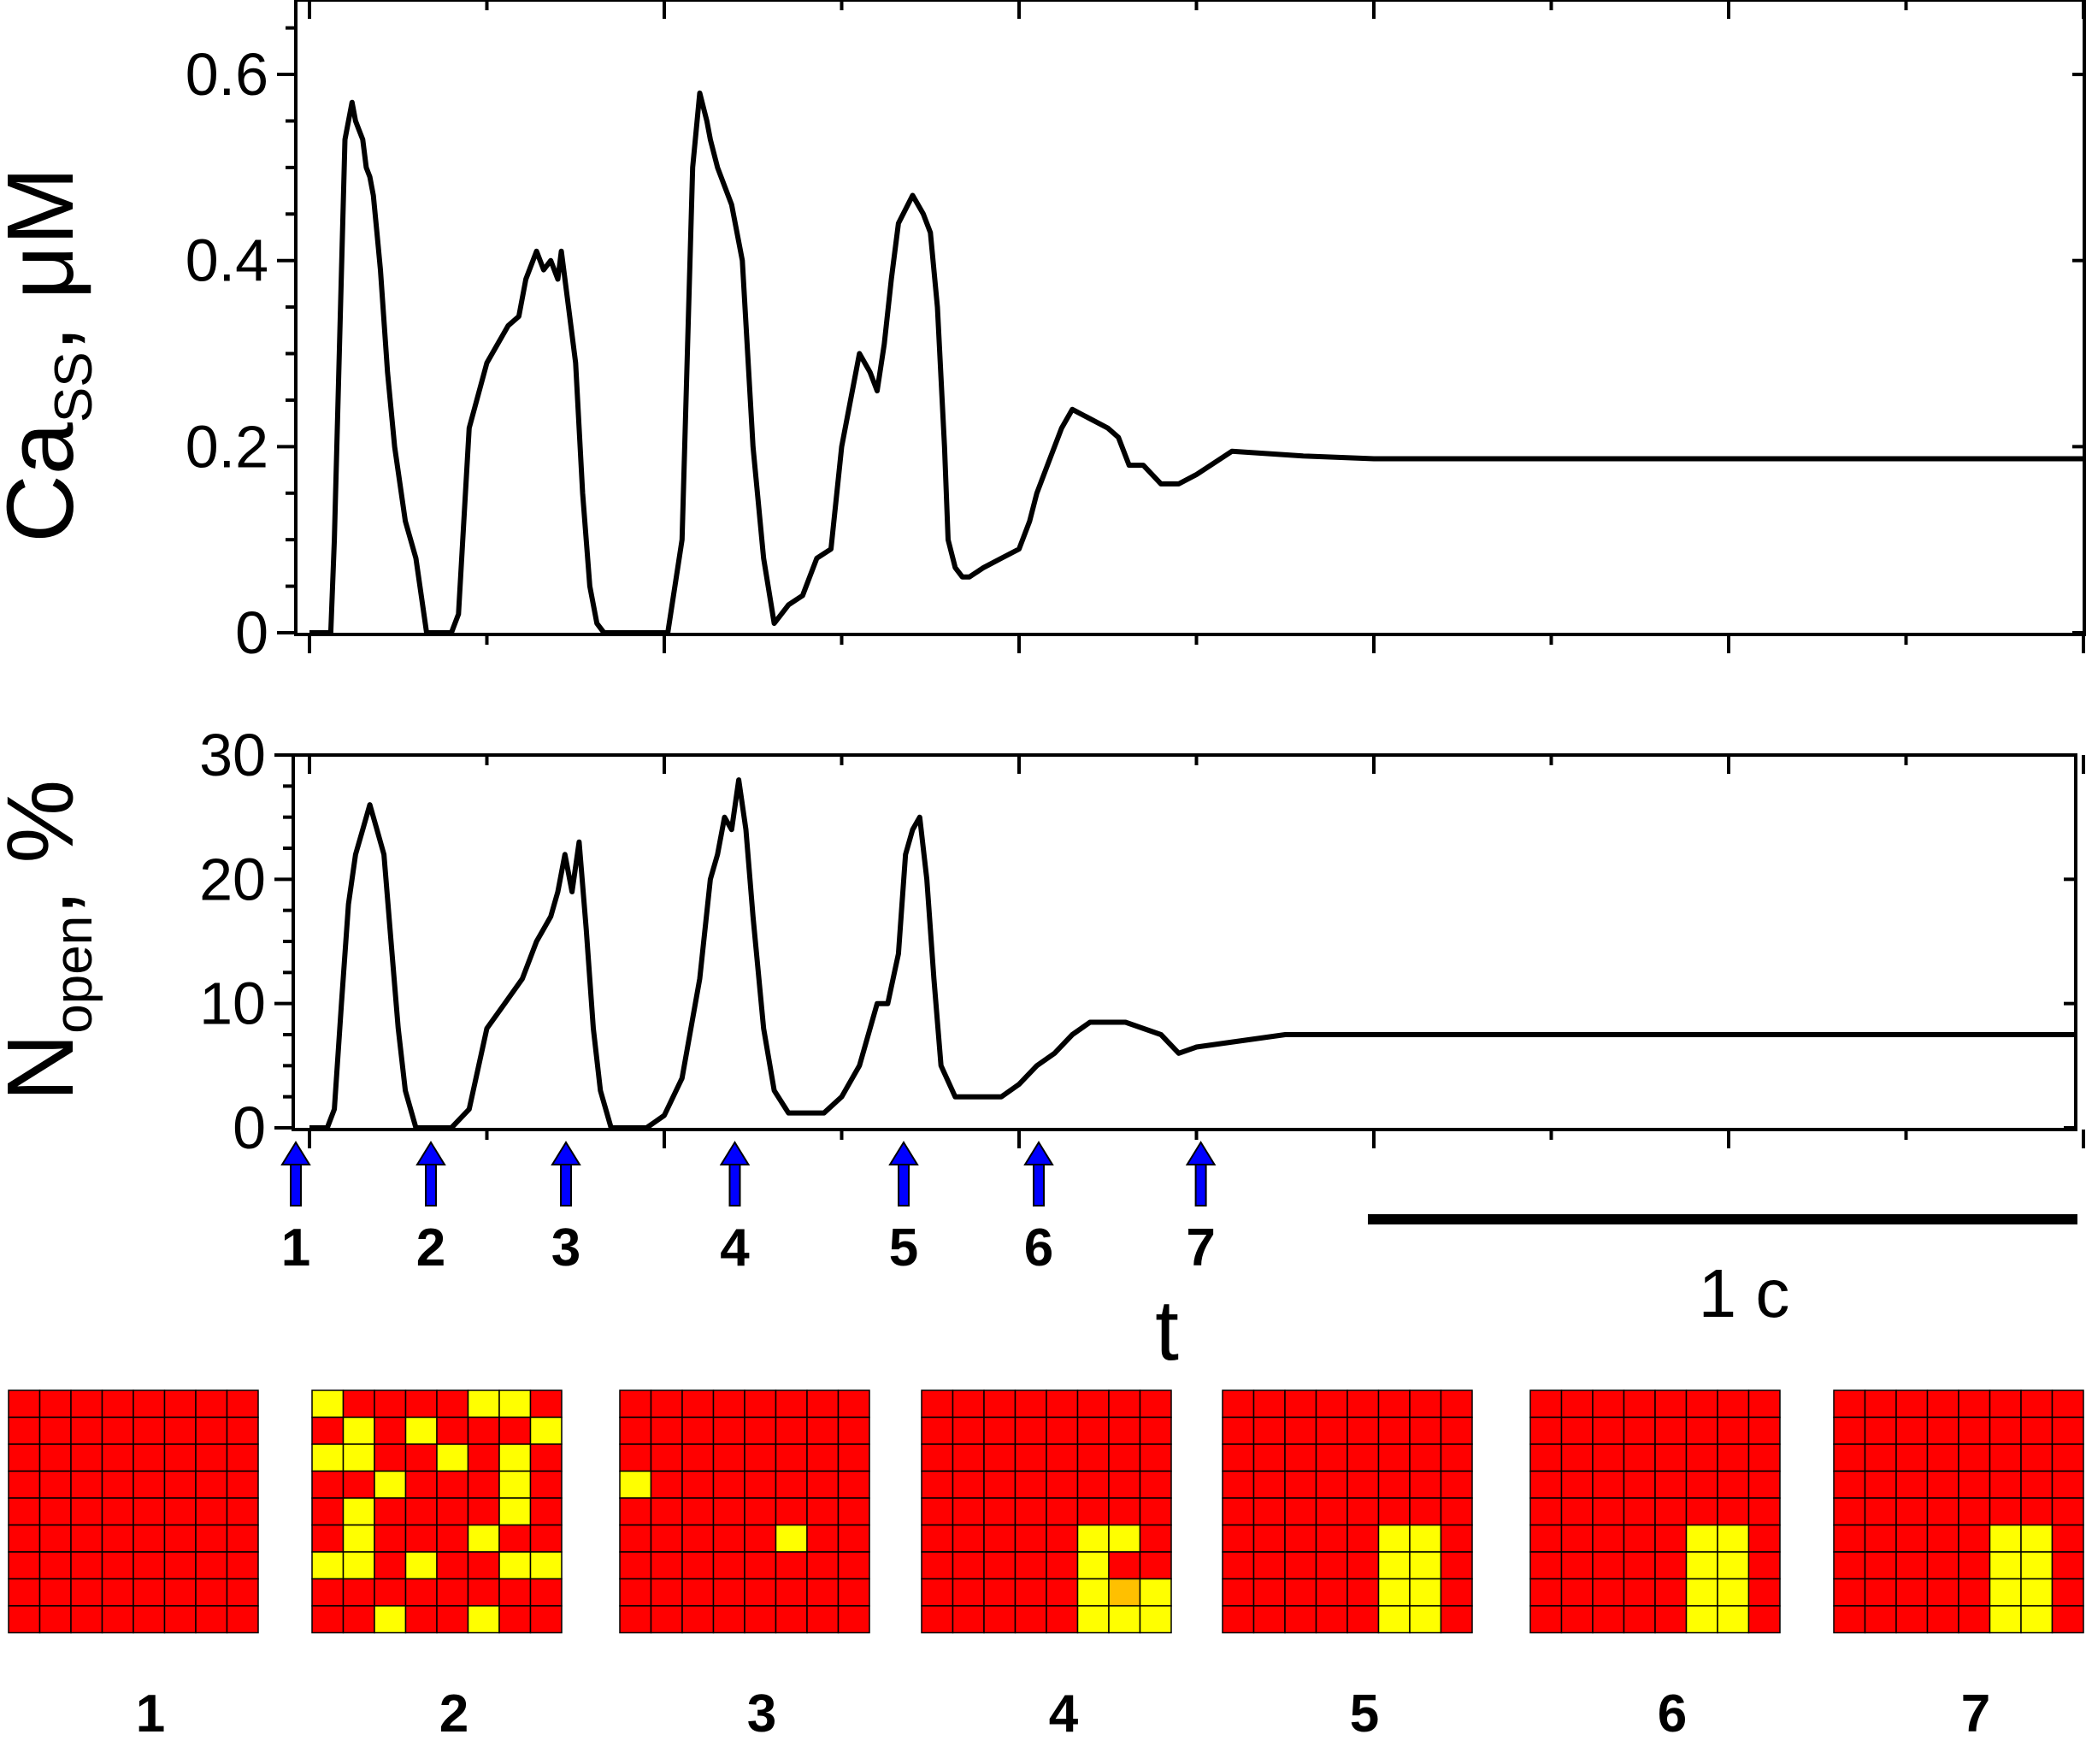 This screenshot has height=1764, width=2086. What do you see at coordinates (430, 1209) in the screenshot?
I see `time-marker-2: 2` at bounding box center [430, 1209].